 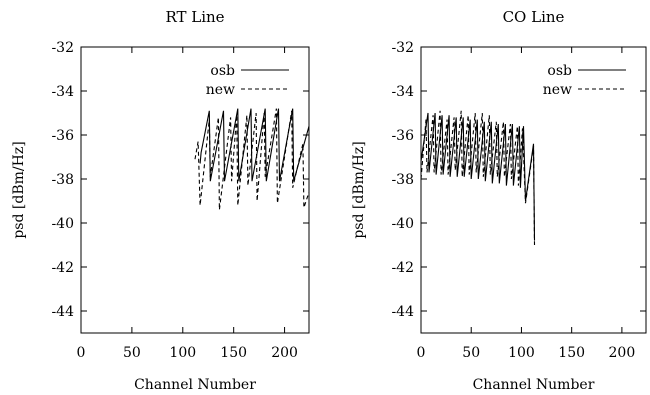 I want to click on series-line-osb, so click(x=478, y=176).